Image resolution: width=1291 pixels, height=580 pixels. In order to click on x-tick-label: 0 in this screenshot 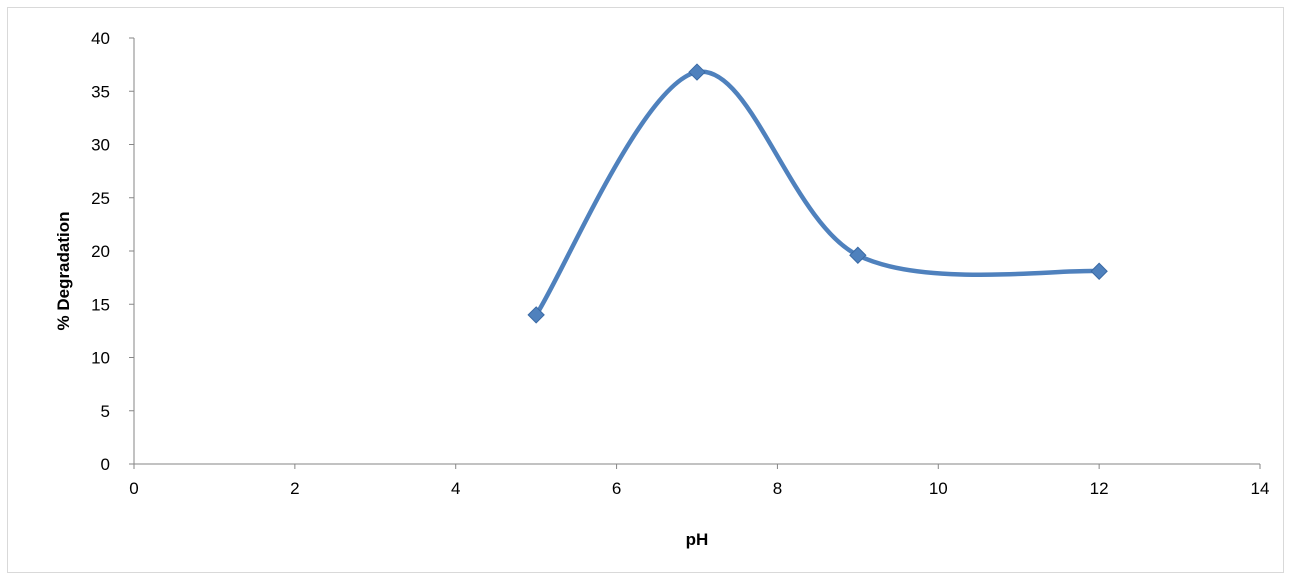, I will do `click(133, 488)`.